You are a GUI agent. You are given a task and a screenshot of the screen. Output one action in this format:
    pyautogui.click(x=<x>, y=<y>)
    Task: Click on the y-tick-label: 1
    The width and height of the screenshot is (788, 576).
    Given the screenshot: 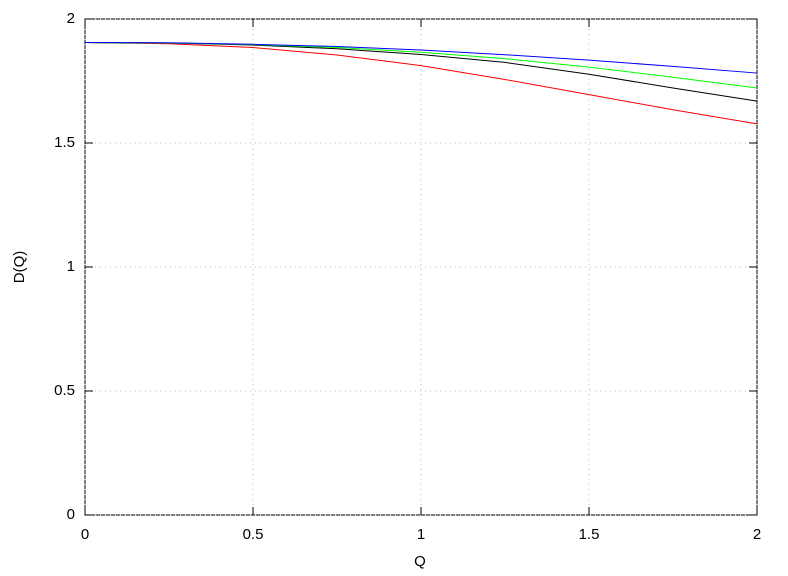 What is the action you would take?
    pyautogui.click(x=71, y=266)
    